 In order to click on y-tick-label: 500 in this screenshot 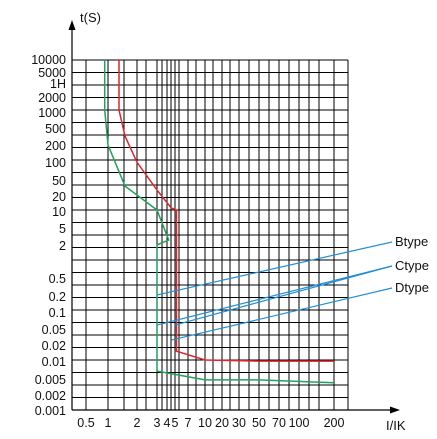, I will do `click(55, 129)`.